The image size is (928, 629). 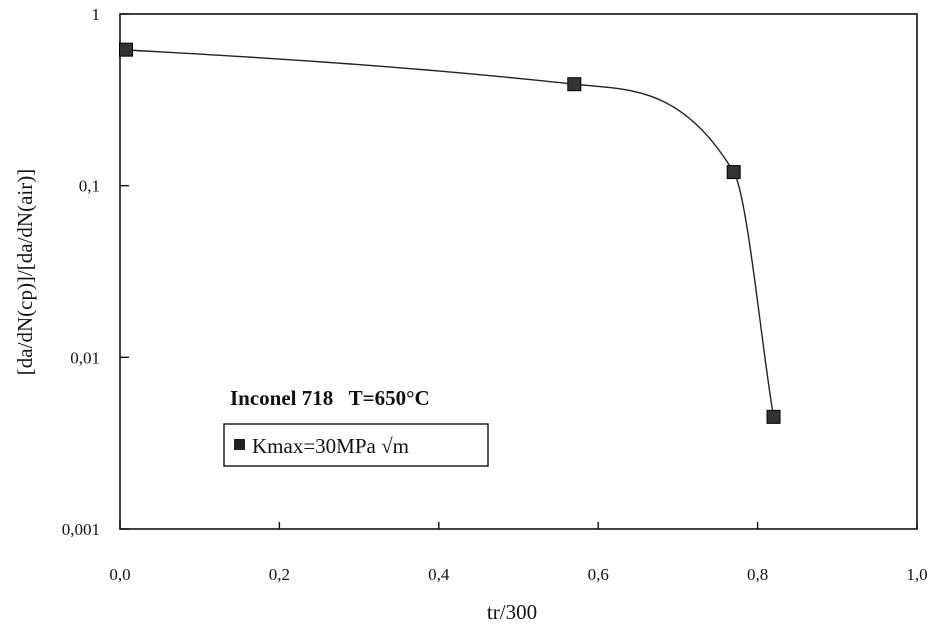 I want to click on x-tick-label: 0,6, so click(x=598, y=574).